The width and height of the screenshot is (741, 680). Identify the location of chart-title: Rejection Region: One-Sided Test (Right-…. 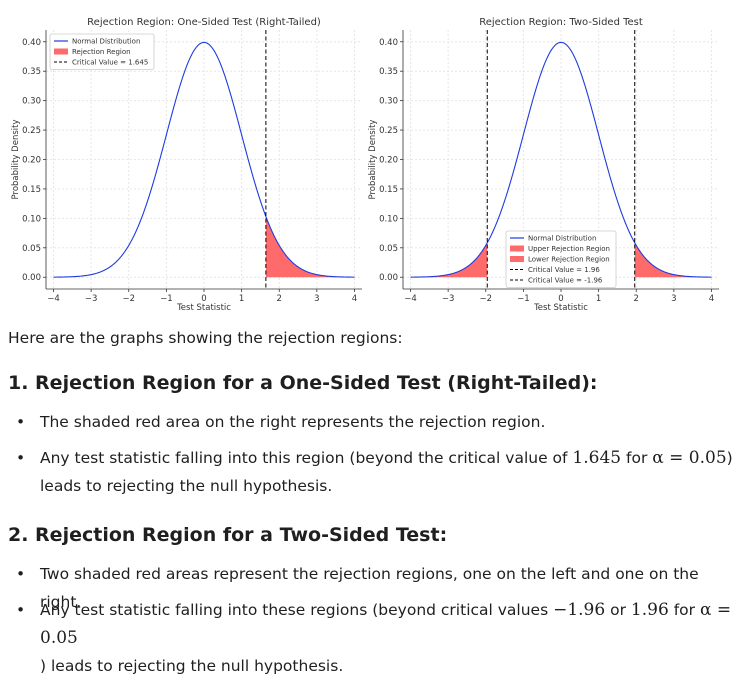
(204, 22).